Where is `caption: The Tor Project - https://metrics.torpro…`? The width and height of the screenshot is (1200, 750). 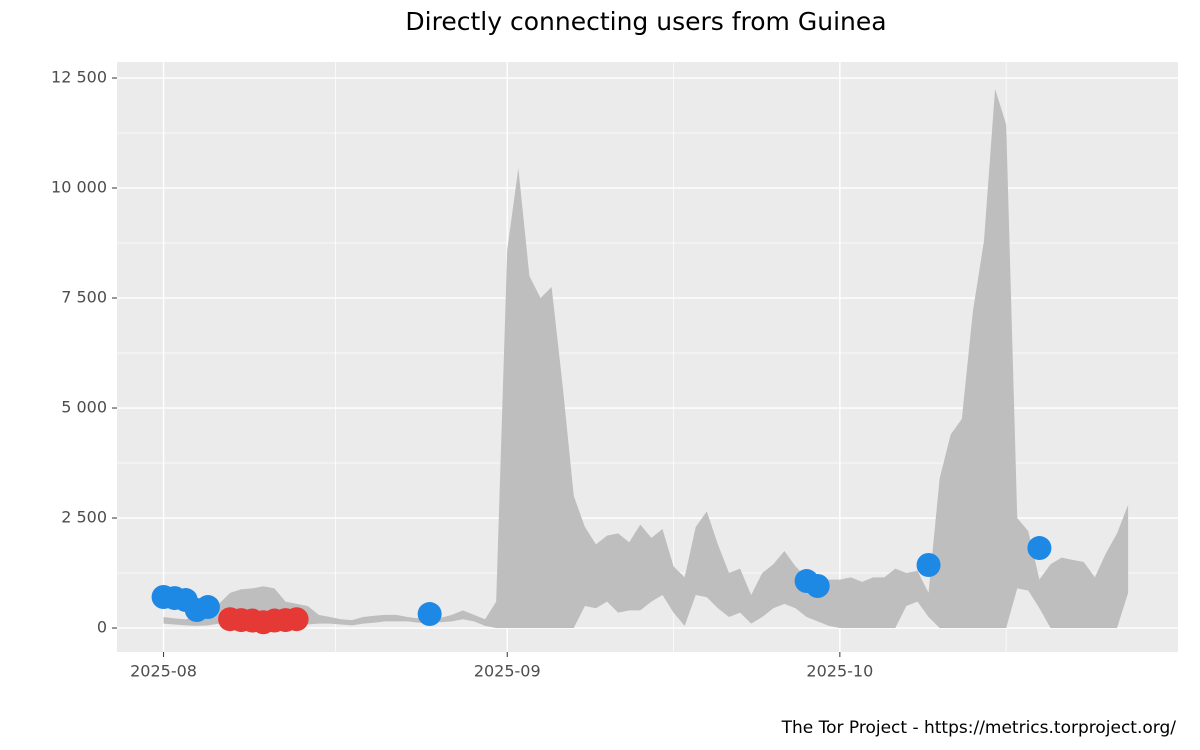 caption: The Tor Project - https://metrics.torpro… is located at coordinates (979, 728).